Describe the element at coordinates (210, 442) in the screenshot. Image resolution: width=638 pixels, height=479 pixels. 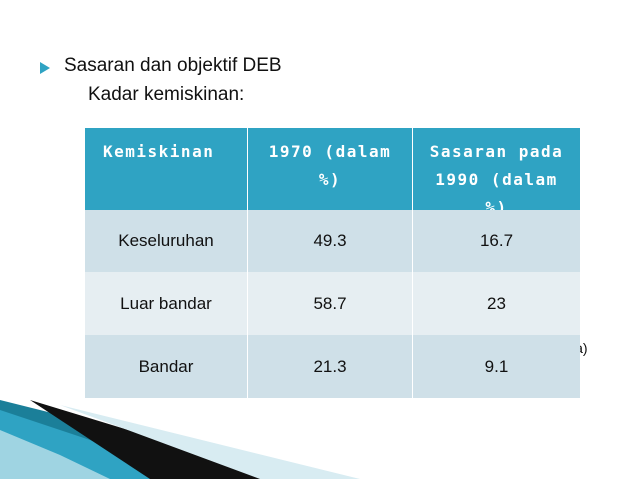
I see `swoosh-light` at that location.